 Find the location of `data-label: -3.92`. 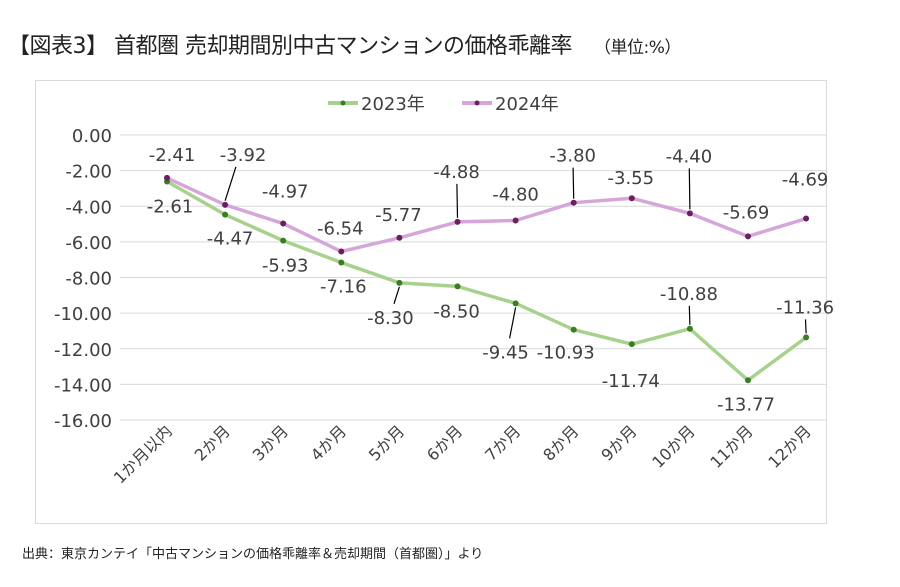

data-label: -3.92 is located at coordinates (243, 155).